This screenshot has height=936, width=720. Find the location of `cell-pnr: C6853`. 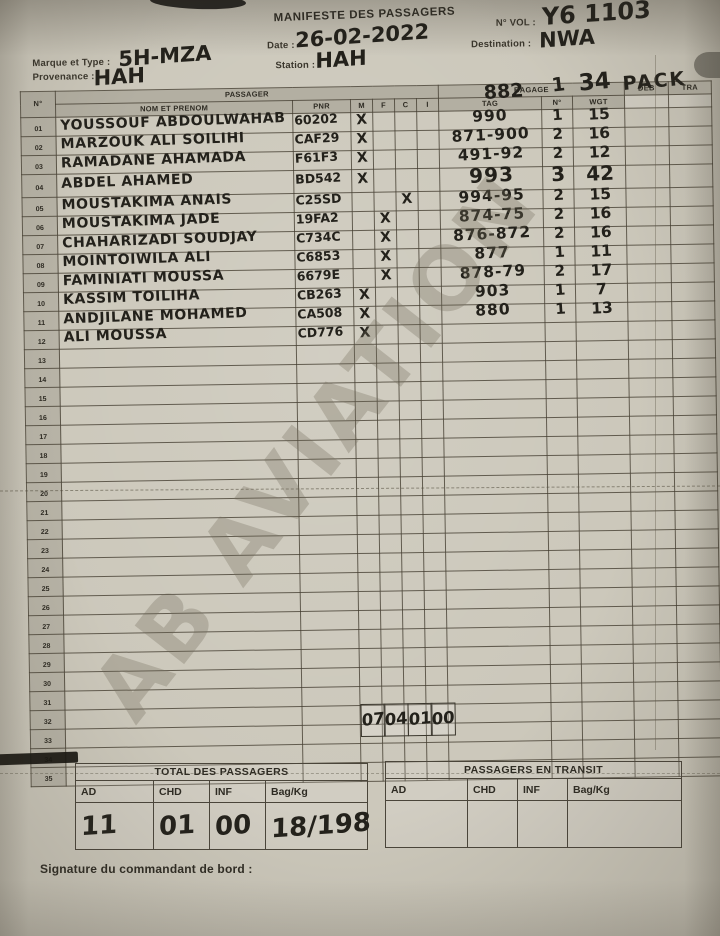

cell-pnr: C6853 is located at coordinates (318, 256).